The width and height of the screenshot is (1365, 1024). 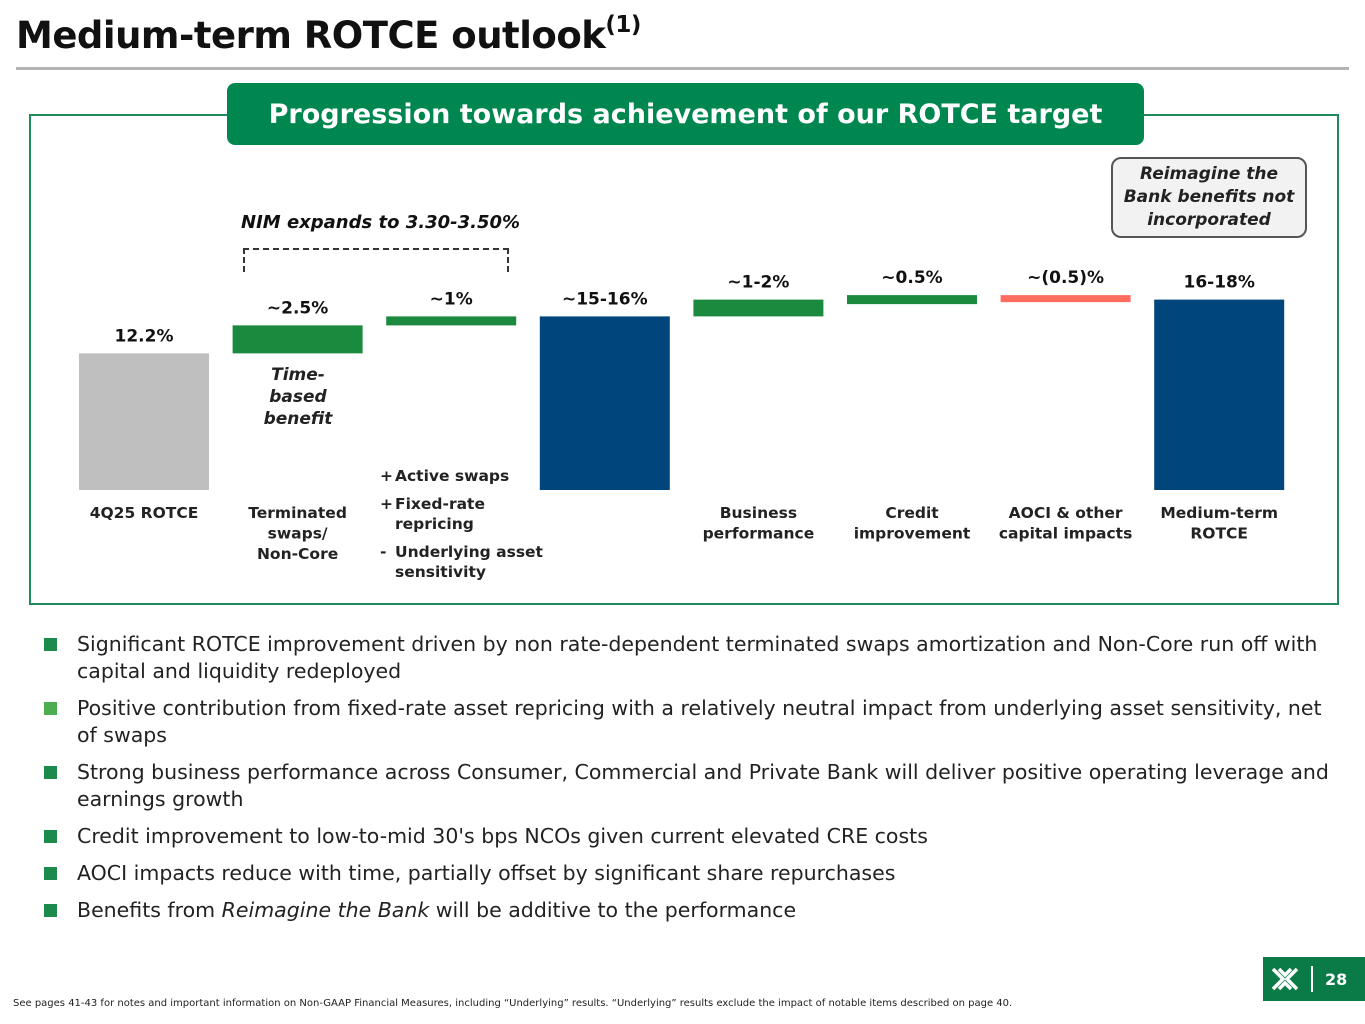 I want to click on category-label-6: AOCI & other, so click(x=1066, y=513).